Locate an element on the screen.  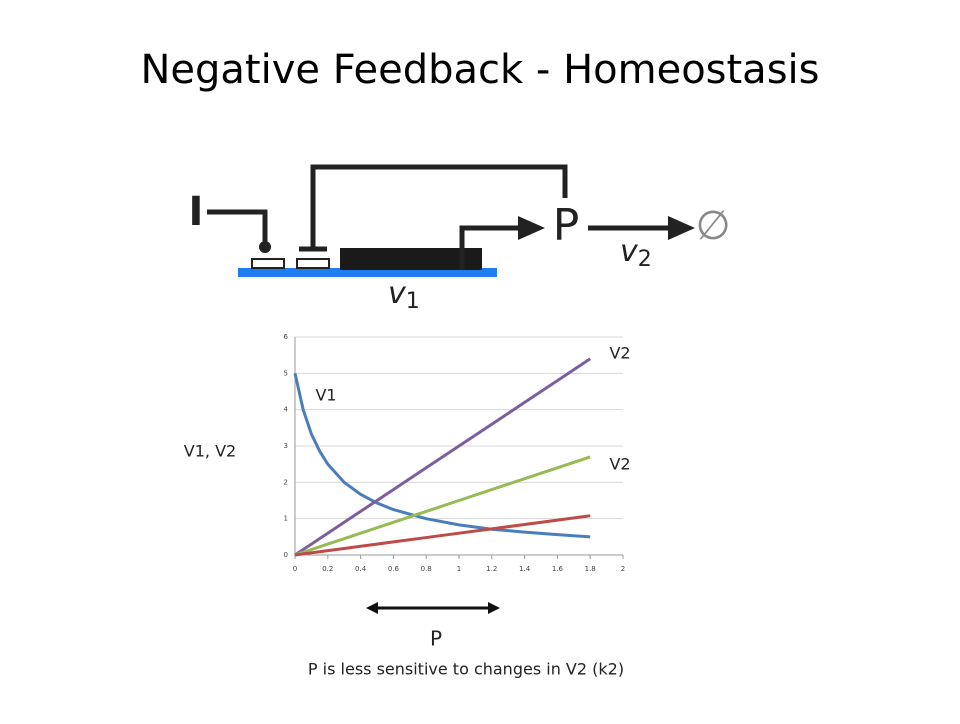
x-tick-label: 0.2 is located at coordinates (327, 569).